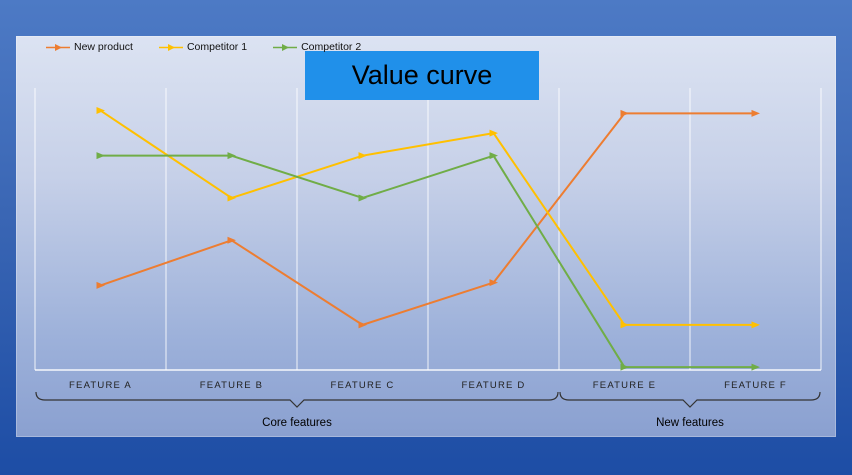 The width and height of the screenshot is (852, 475). I want to click on category-label: FEATURE E, so click(624, 385).